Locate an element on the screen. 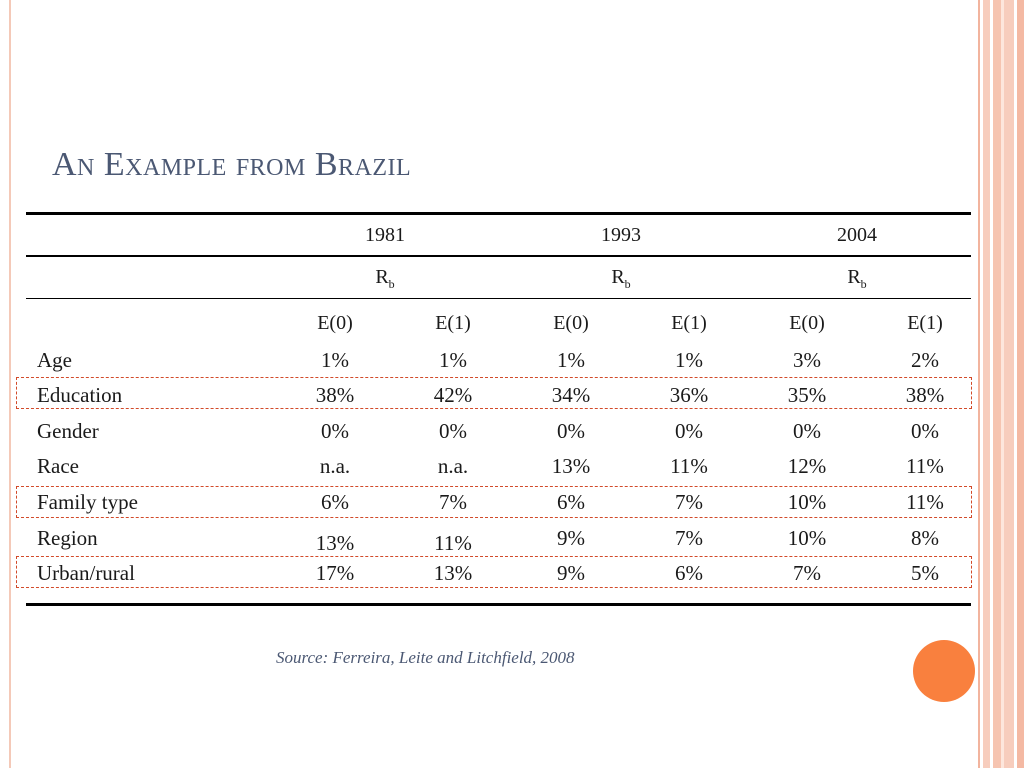 Image resolution: width=1024 pixels, height=768 pixels. row-label: Age is located at coordinates (54, 360).